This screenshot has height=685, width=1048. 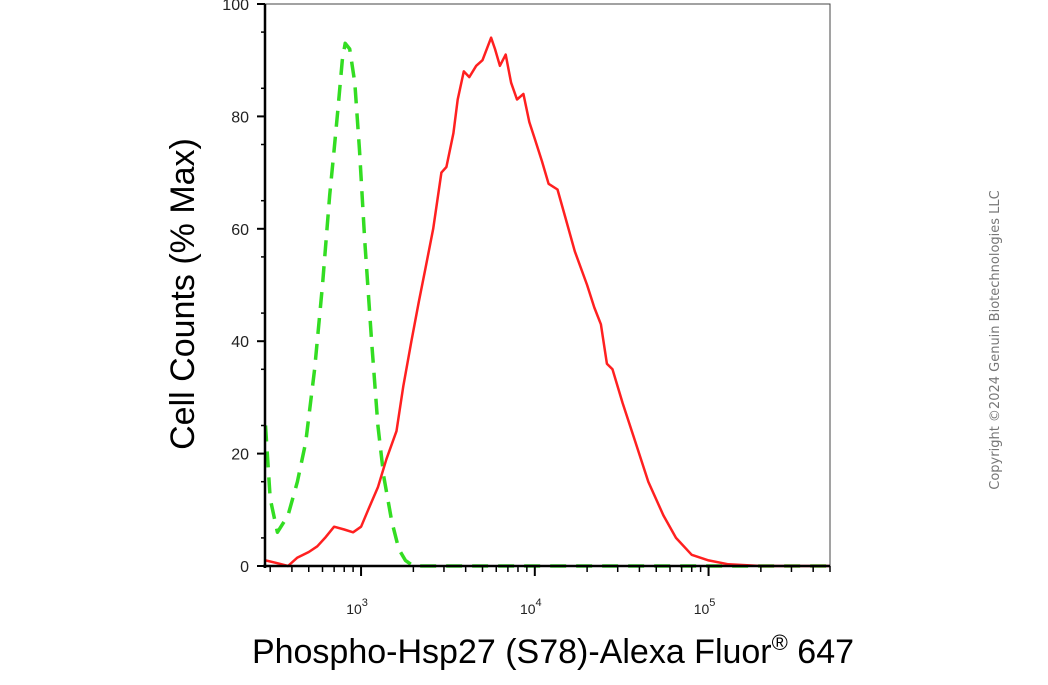 What do you see at coordinates (705, 607) in the screenshot?
I see `x-tick-label: 10⁵` at bounding box center [705, 607].